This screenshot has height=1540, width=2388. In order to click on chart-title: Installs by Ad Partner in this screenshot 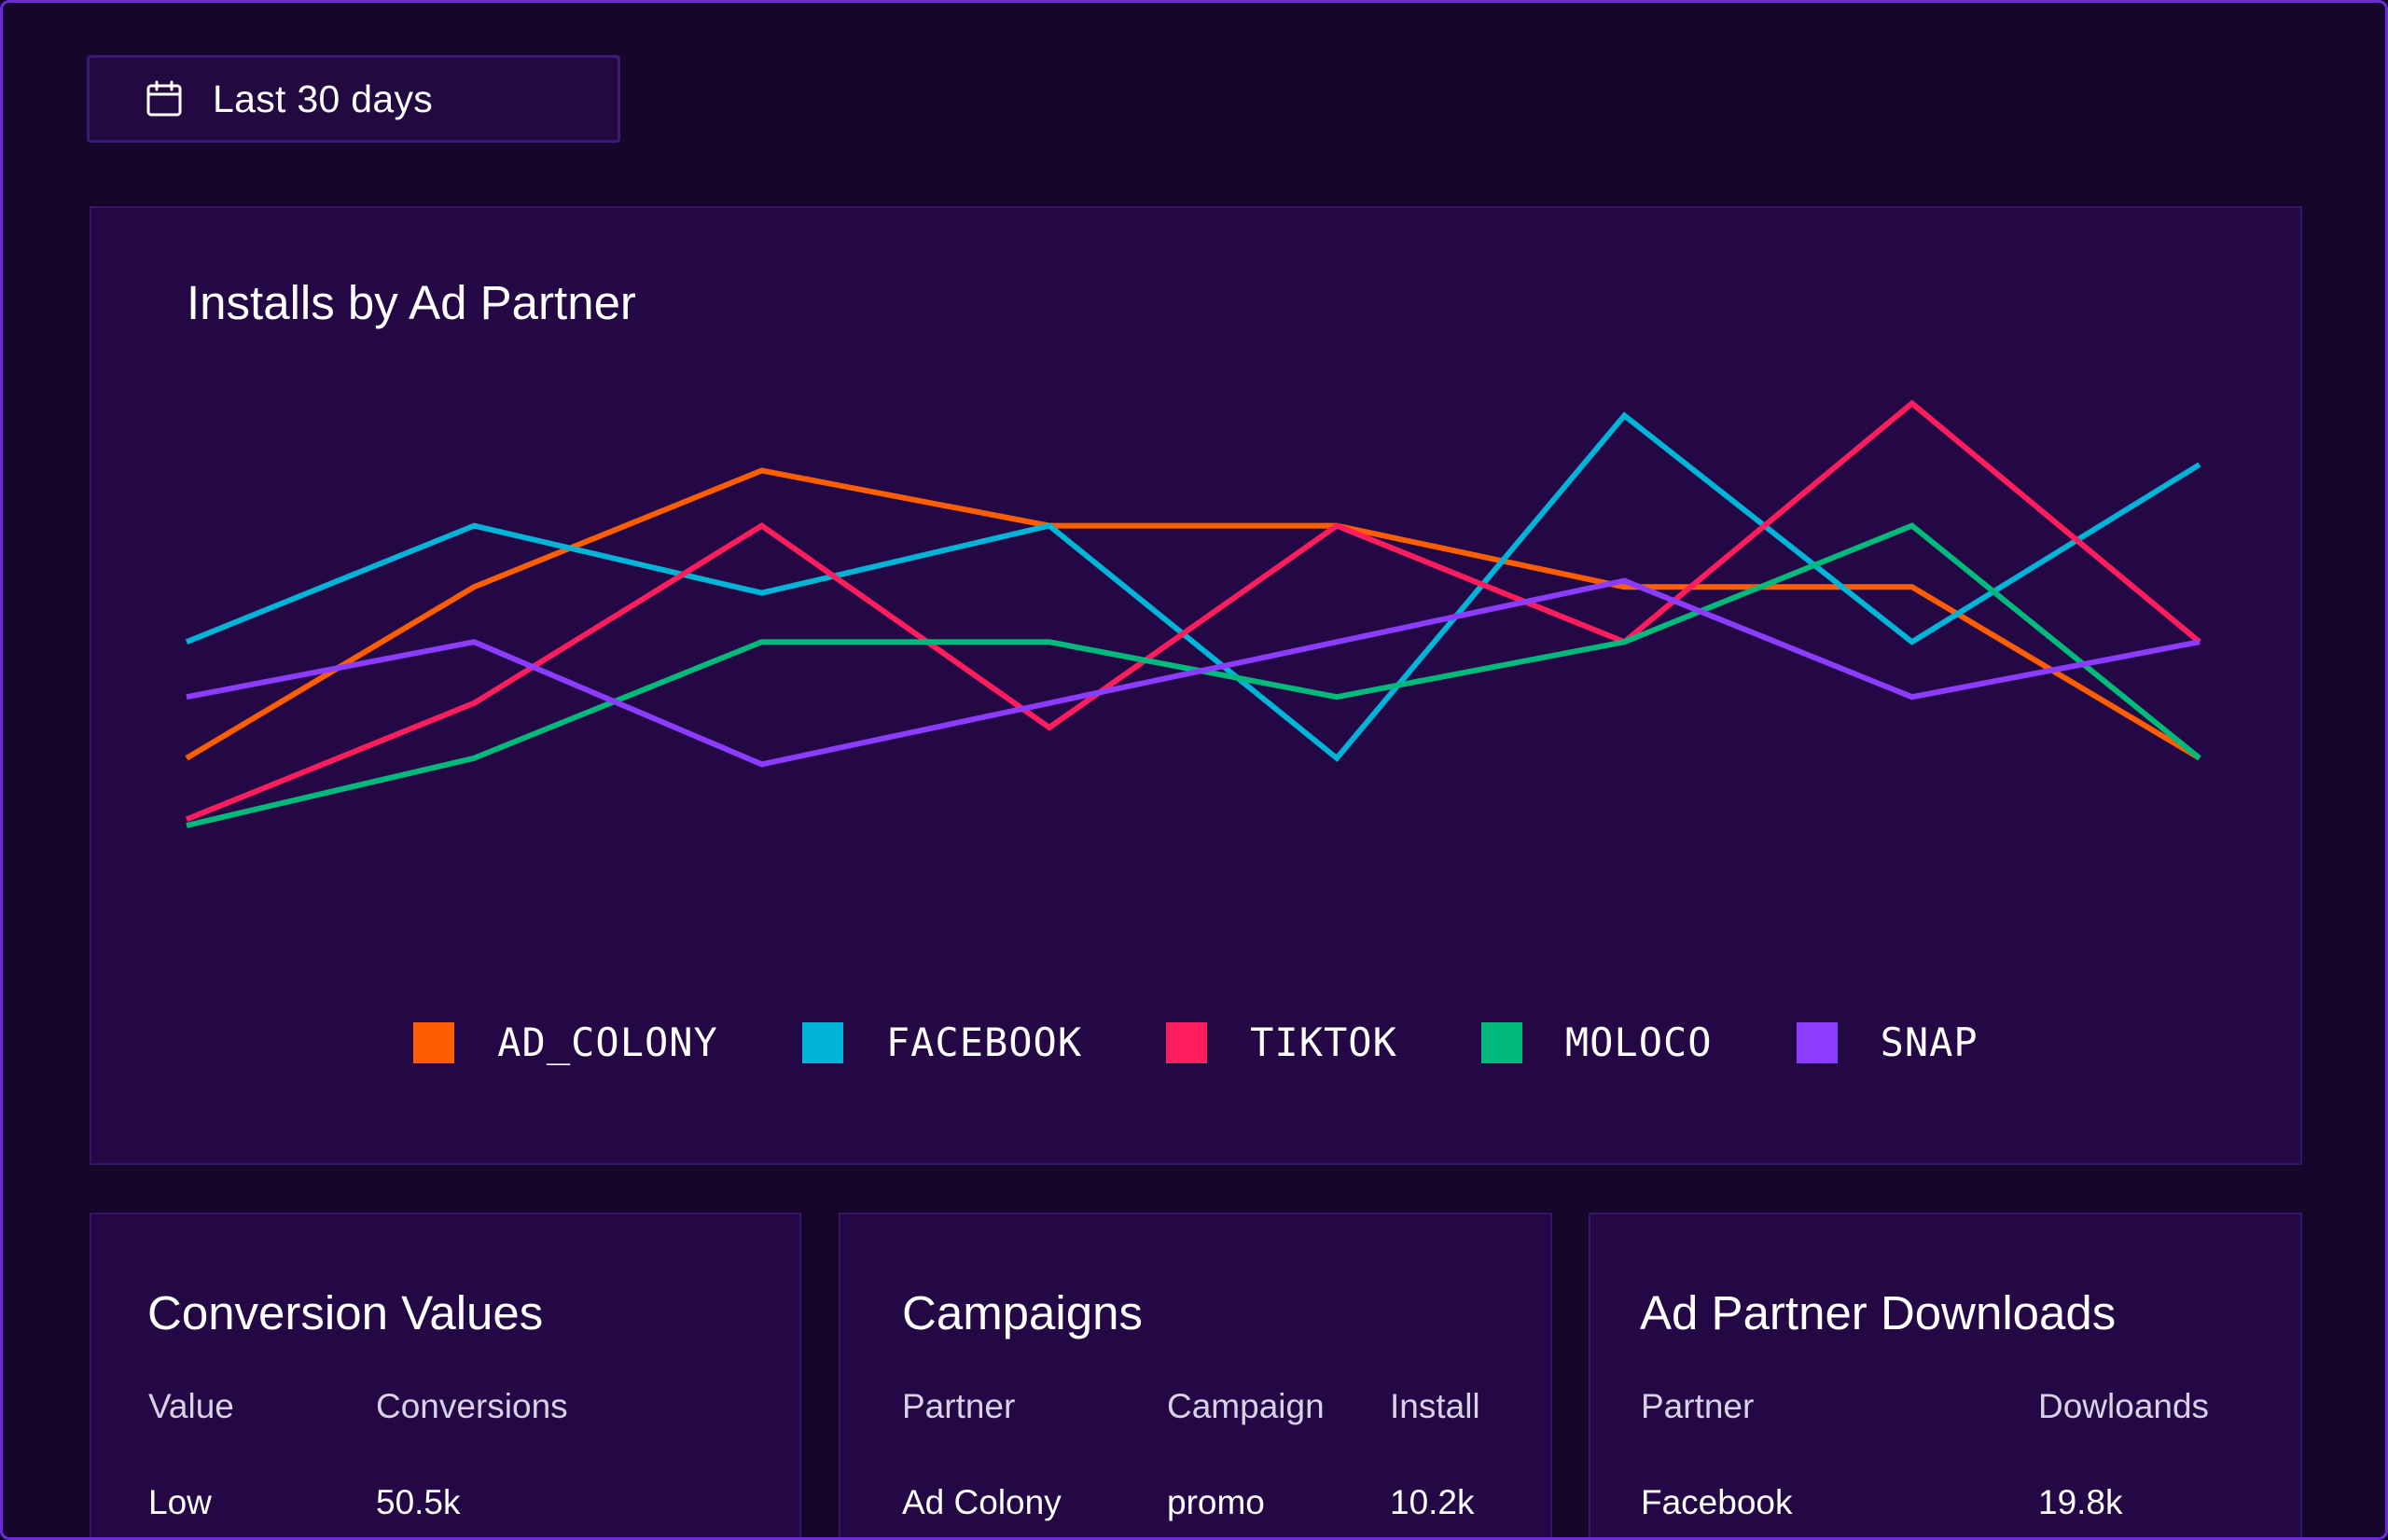, I will do `click(411, 302)`.